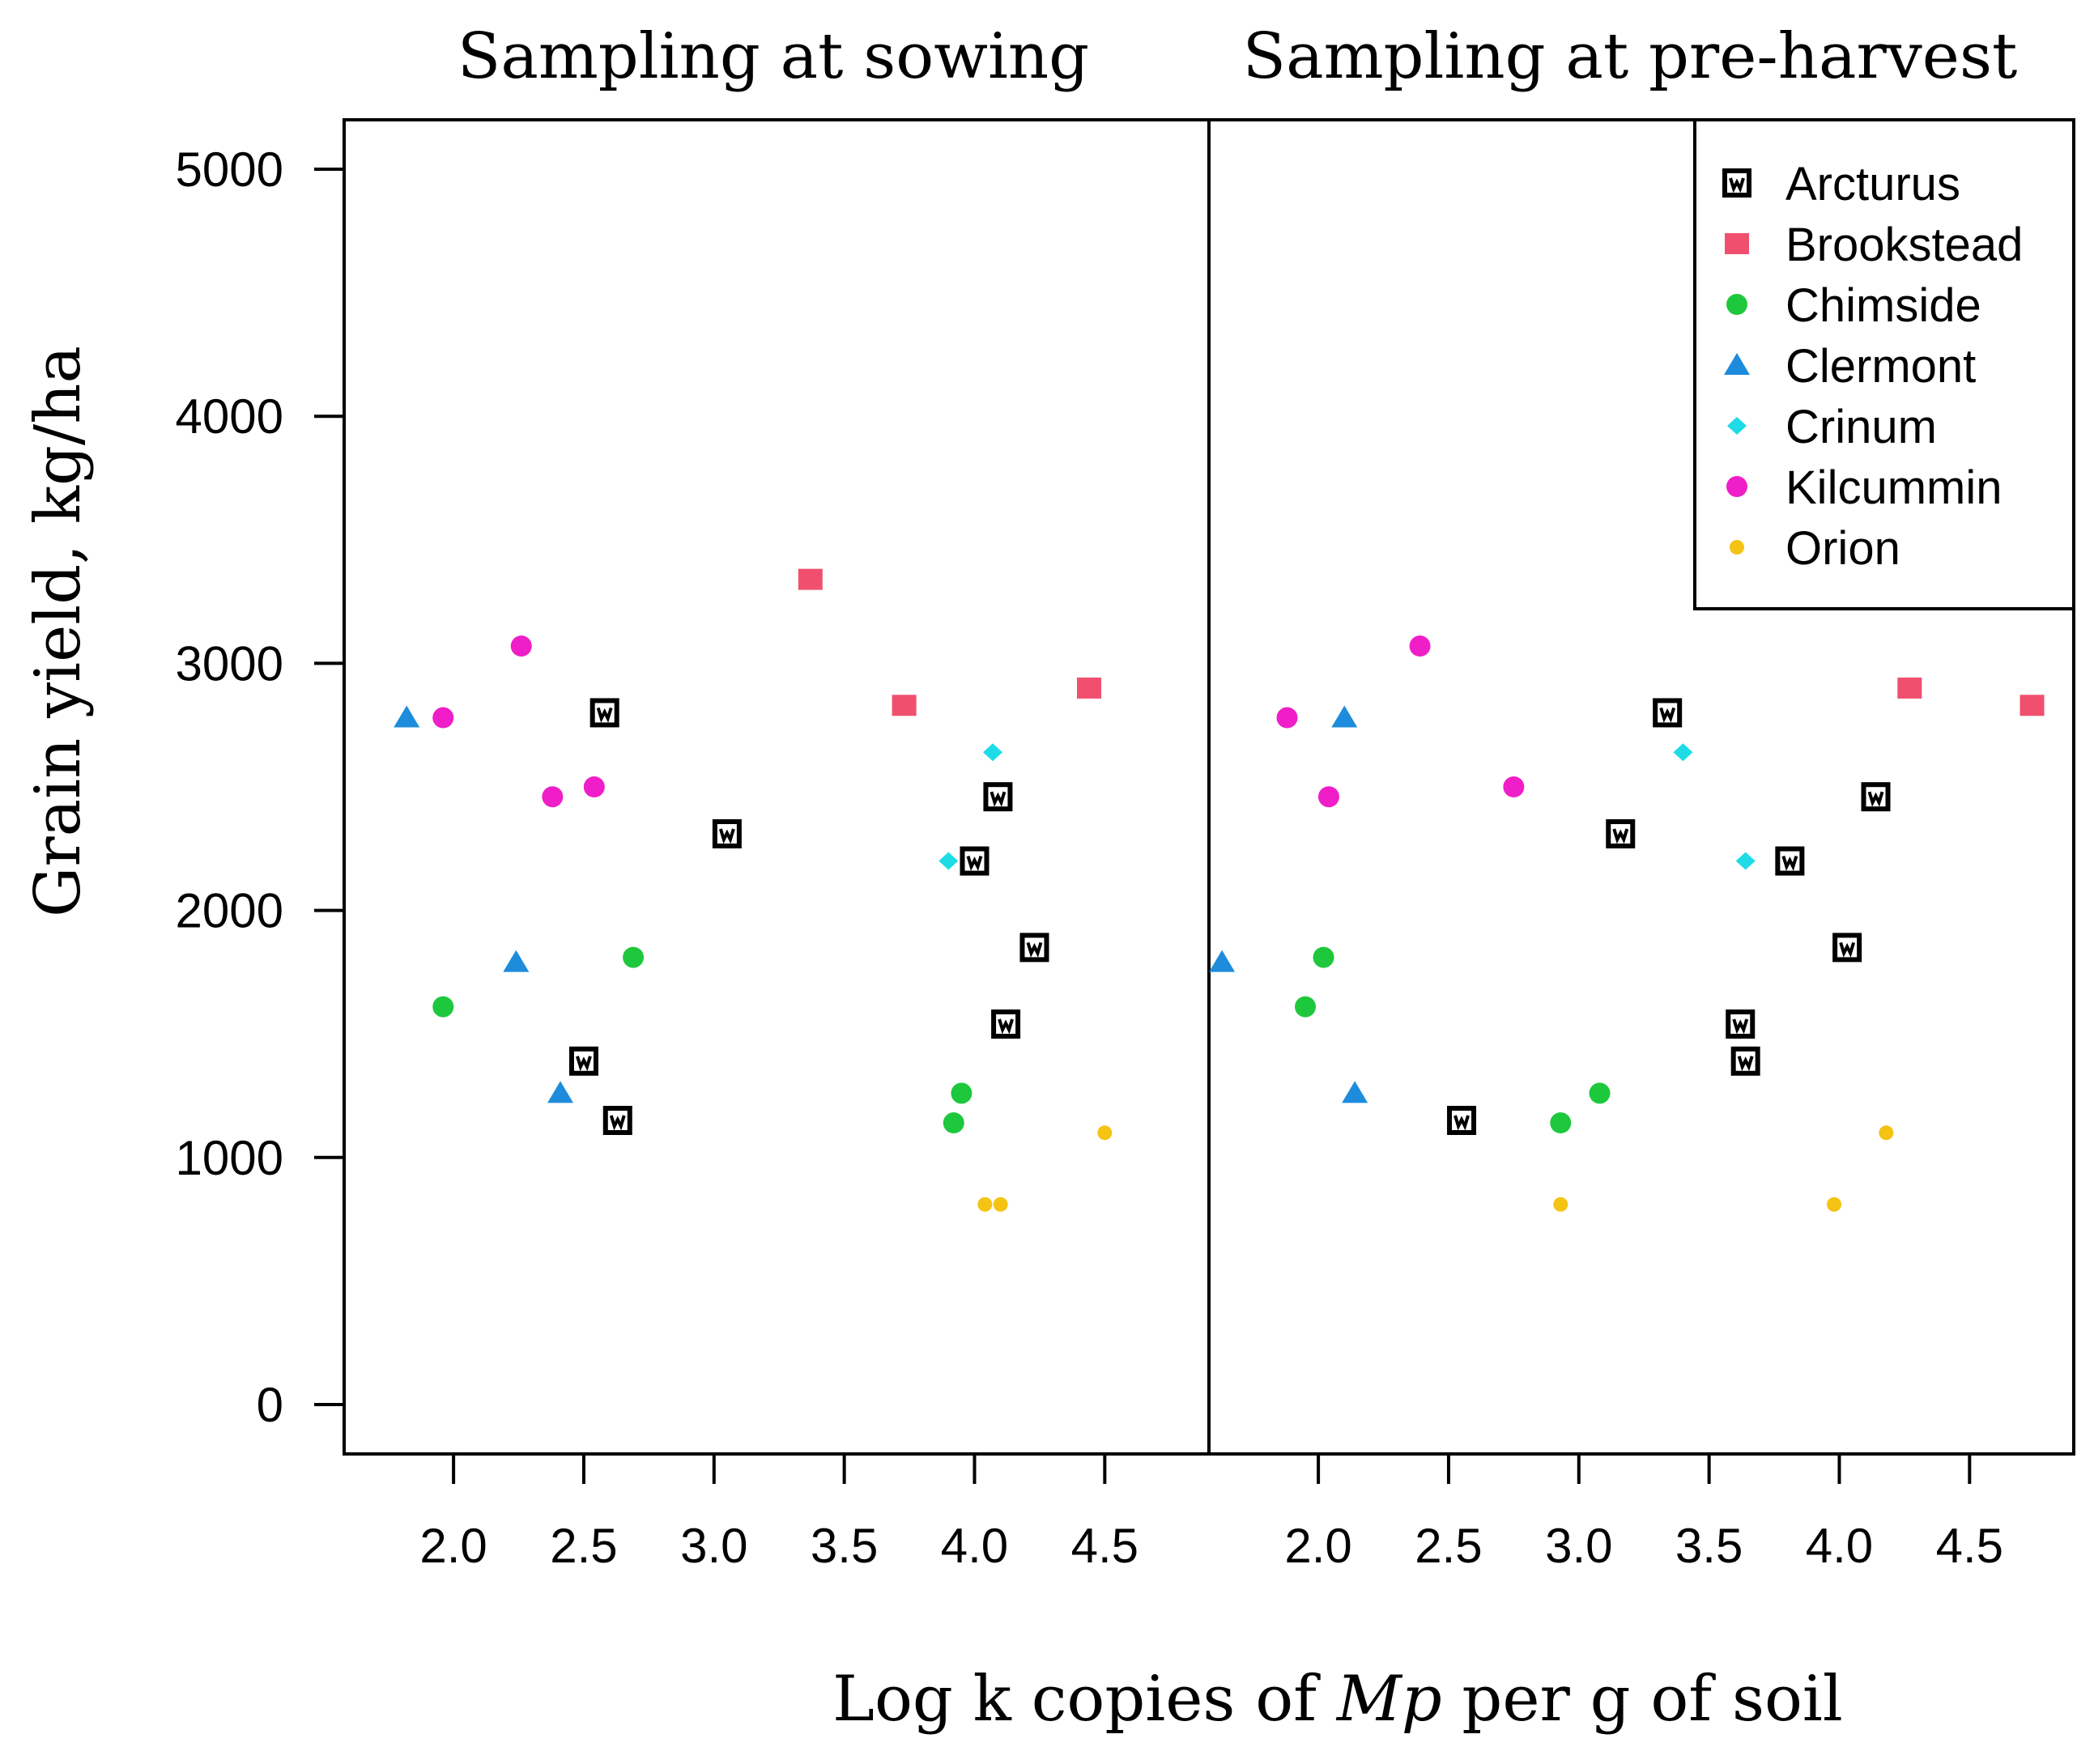 The width and height of the screenshot is (2094, 1764). What do you see at coordinates (229, 169) in the screenshot?
I see `y-tick-label-5000: 5000` at bounding box center [229, 169].